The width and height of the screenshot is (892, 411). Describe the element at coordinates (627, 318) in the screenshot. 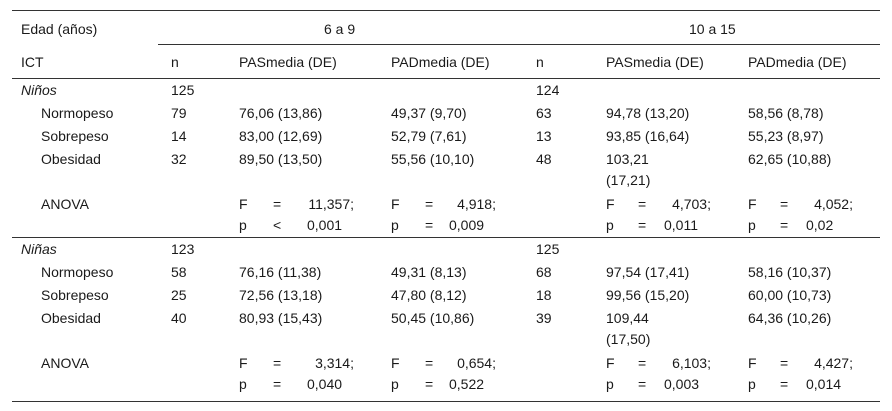

I see `row-pas2: 109,44` at that location.